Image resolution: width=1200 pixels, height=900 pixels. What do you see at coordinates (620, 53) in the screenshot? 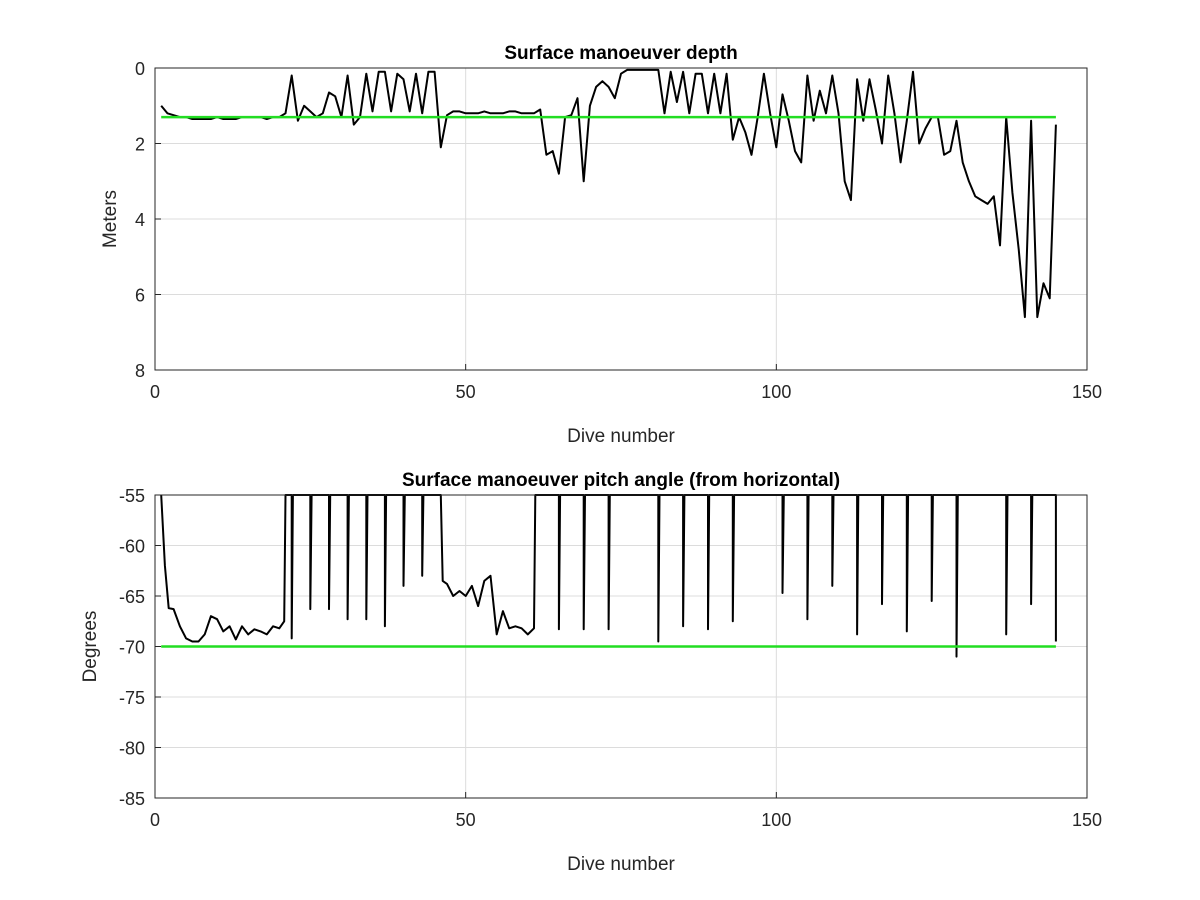
I see `depth-plot-title: Surface manoeuver depth` at bounding box center [620, 53].